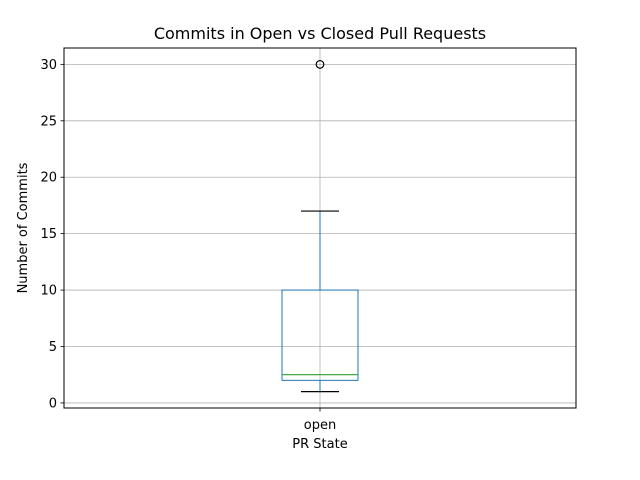 The image size is (640, 480). What do you see at coordinates (320, 64) in the screenshot?
I see `outlier-point` at bounding box center [320, 64].